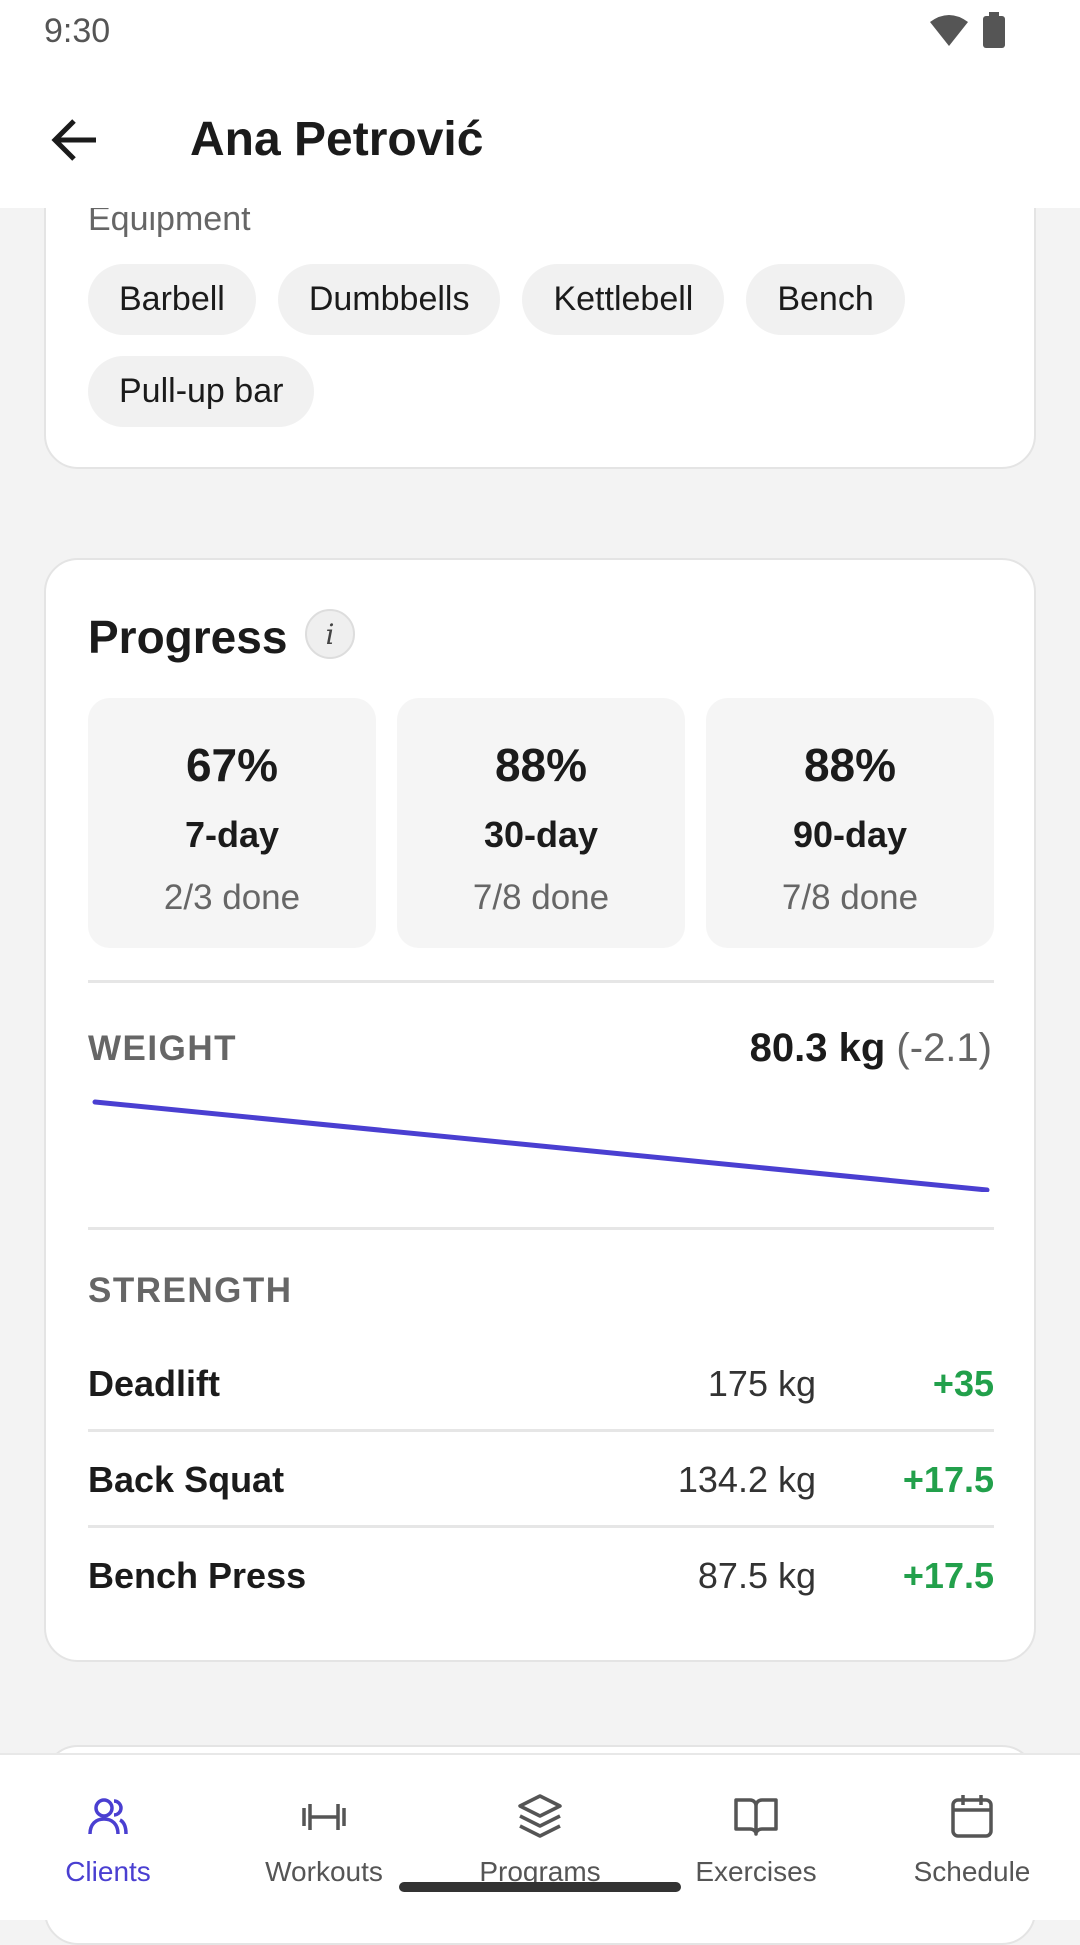 This screenshot has height=1945, width=1080. Describe the element at coordinates (963, 1383) in the screenshot. I see `lift-change: +35` at that location.